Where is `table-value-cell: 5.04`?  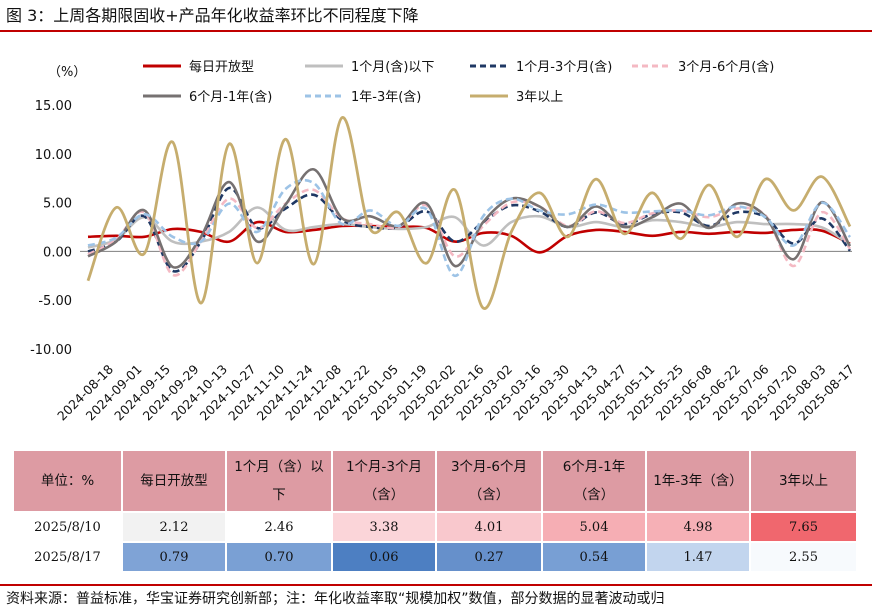 table-value-cell: 5.04 is located at coordinates (594, 526).